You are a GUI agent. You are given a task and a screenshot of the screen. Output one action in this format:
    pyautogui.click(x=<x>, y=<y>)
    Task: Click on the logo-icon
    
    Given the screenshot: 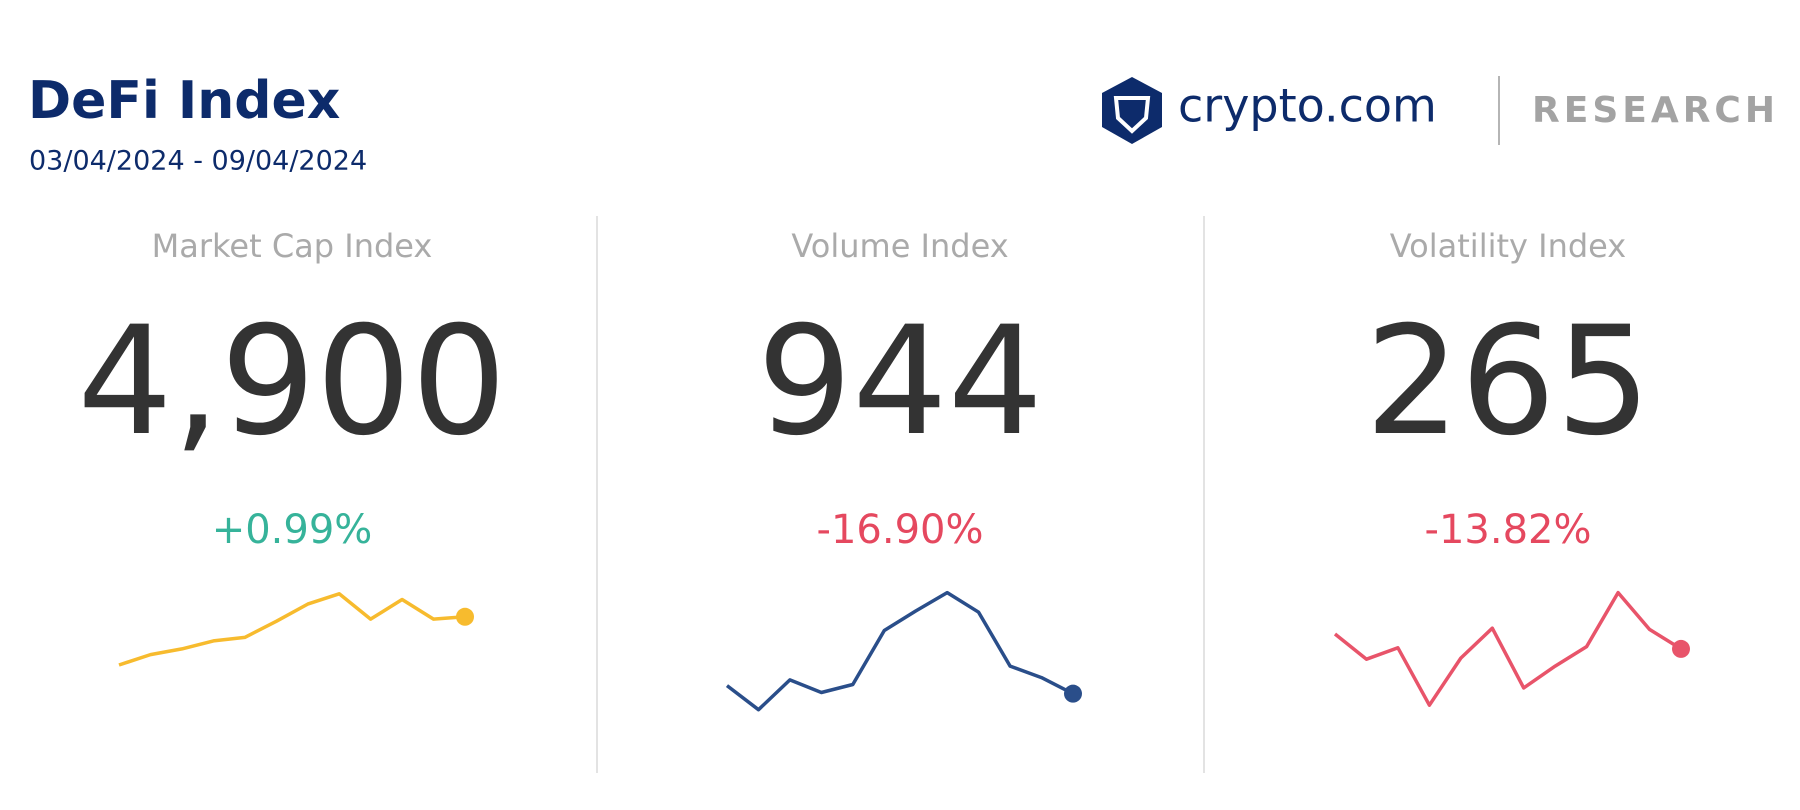 What is the action you would take?
    pyautogui.click(x=1132, y=110)
    